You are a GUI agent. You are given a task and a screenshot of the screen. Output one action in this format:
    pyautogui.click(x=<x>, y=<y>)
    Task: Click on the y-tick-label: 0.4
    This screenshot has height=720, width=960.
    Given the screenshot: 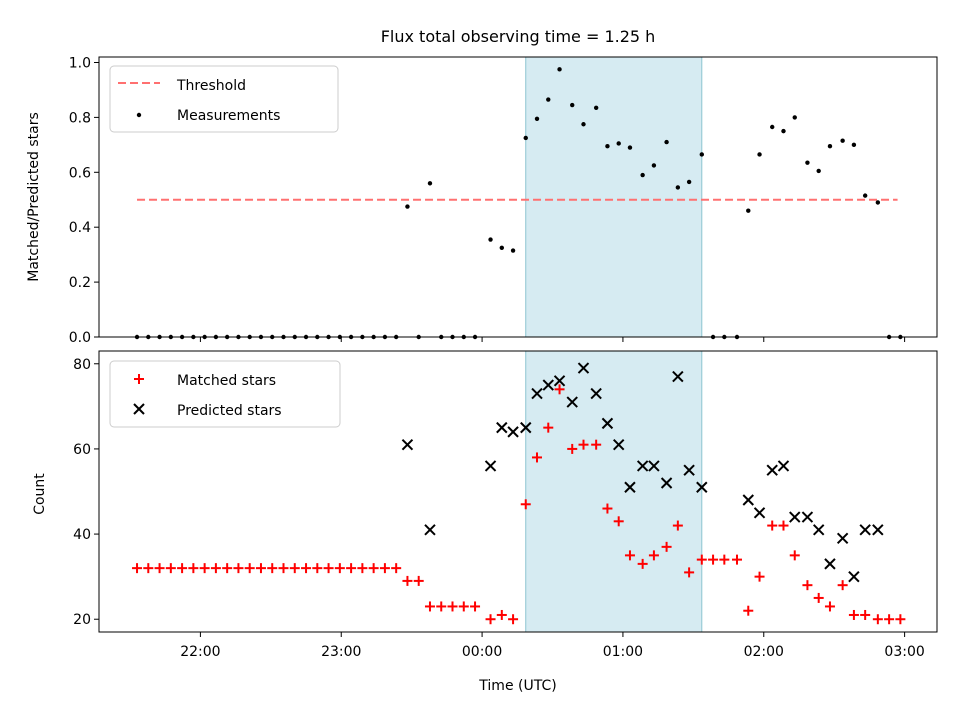 What is the action you would take?
    pyautogui.click(x=80, y=228)
    